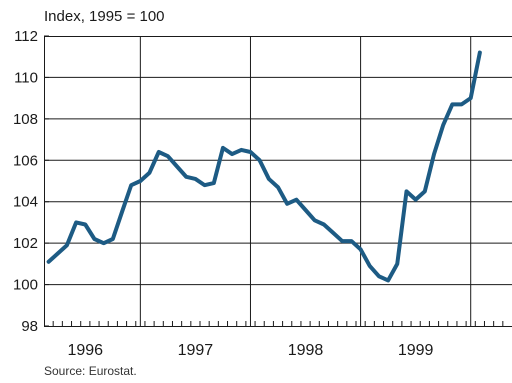 This screenshot has height=383, width=512. Describe the element at coordinates (90, 371) in the screenshot. I see `source-note: Source: Eurostat.` at that location.